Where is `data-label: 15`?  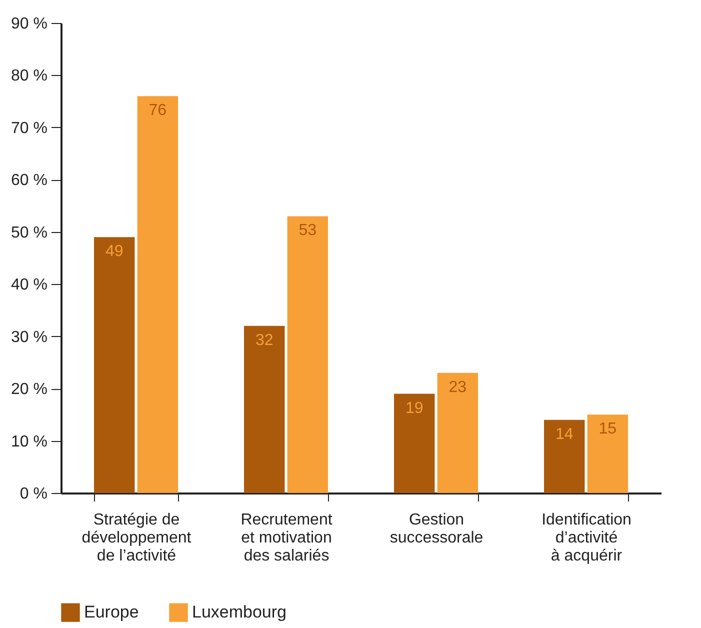
data-label: 15 is located at coordinates (607, 429).